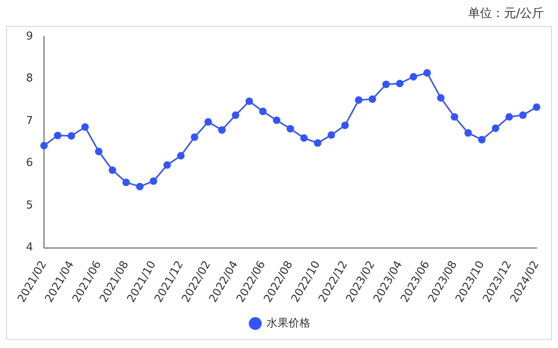 This screenshot has height=348, width=558. What do you see at coordinates (29, 163) in the screenshot?
I see `y-tick-label: 6` at bounding box center [29, 163].